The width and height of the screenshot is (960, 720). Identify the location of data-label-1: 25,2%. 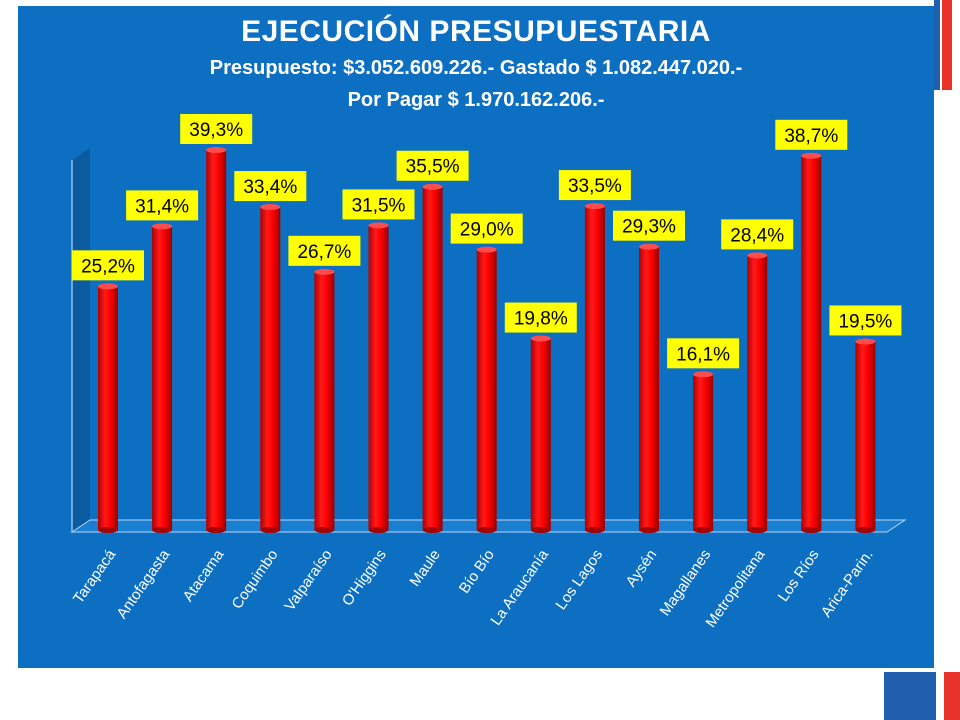
(108, 265).